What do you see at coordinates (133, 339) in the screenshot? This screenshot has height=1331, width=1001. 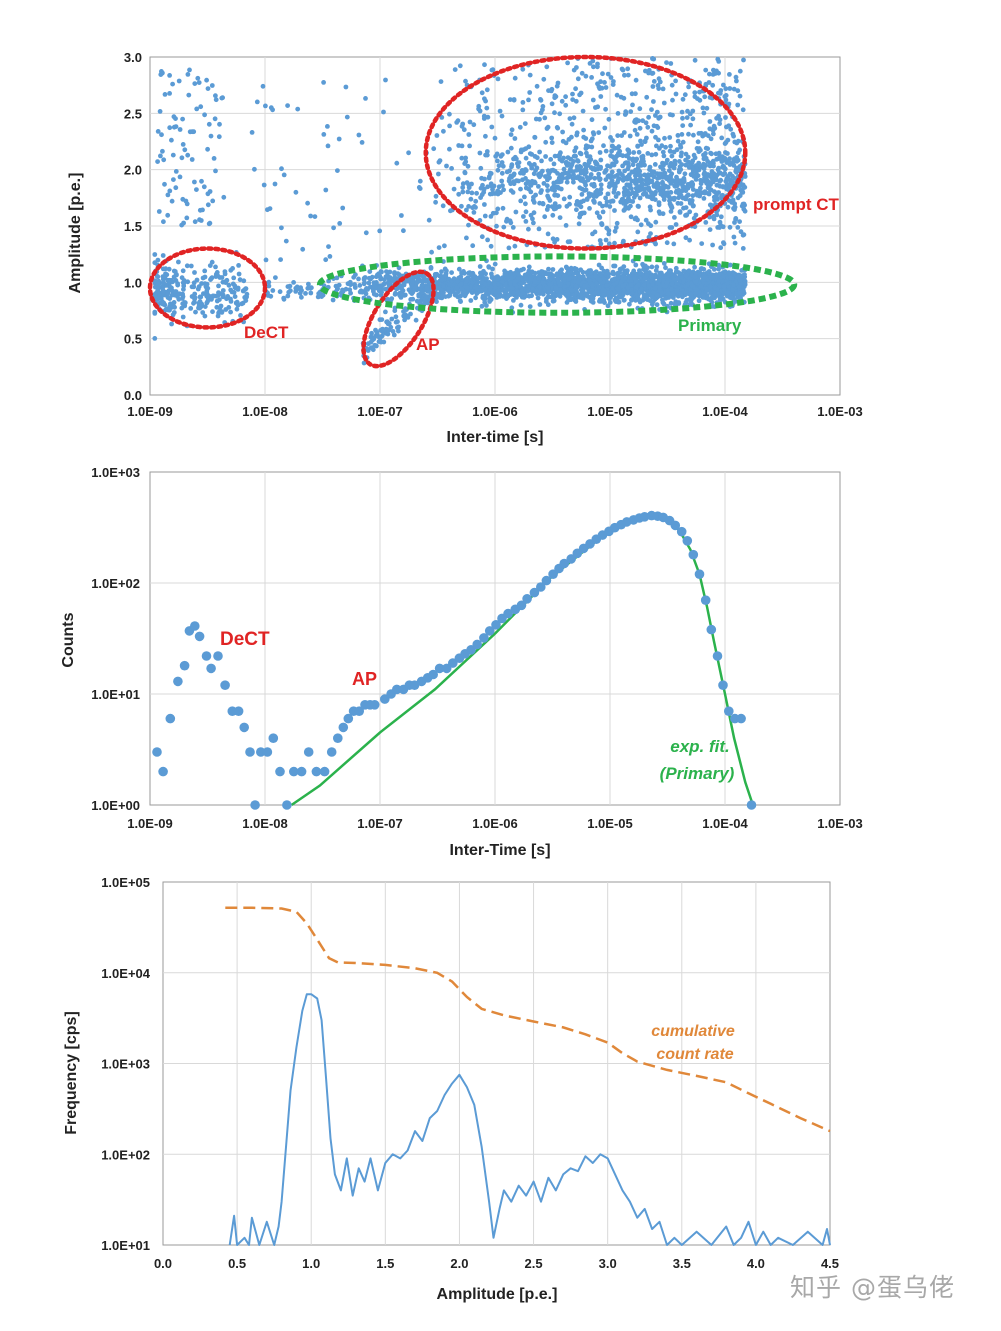 I see `y-tick-label: 0.5` at bounding box center [133, 339].